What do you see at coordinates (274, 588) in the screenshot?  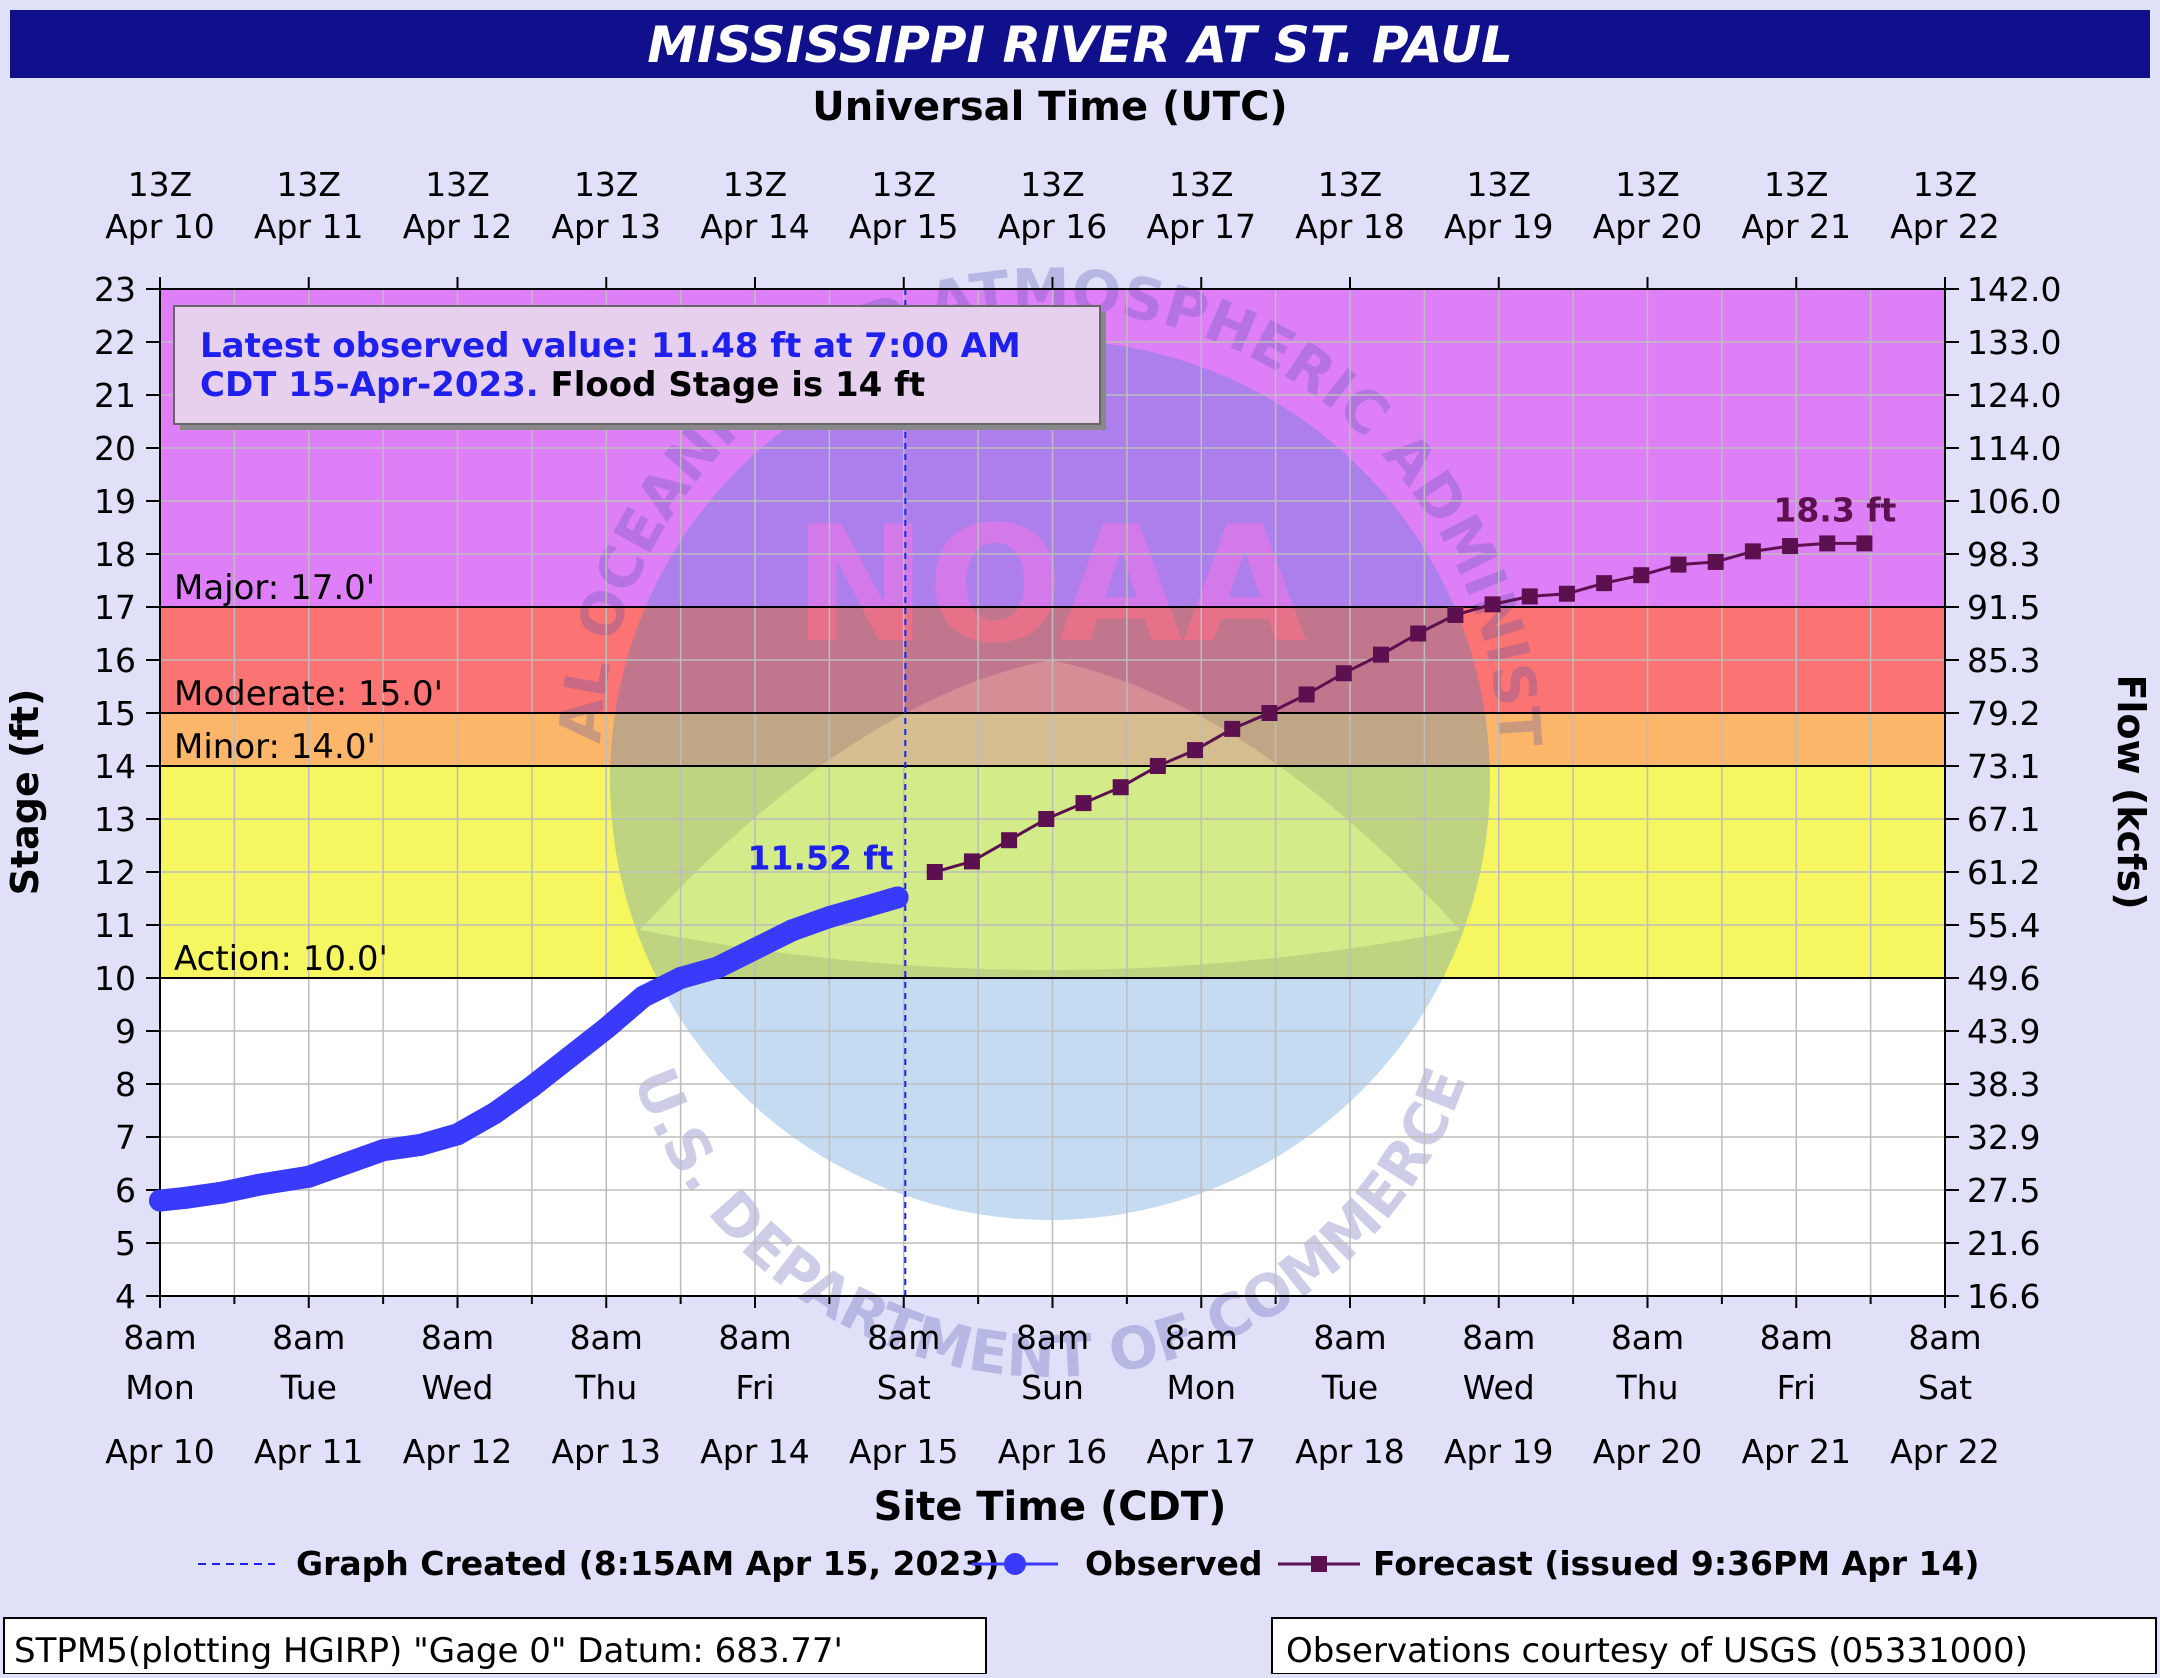 I see `threshold-label-major: Major: 17.0'` at bounding box center [274, 588].